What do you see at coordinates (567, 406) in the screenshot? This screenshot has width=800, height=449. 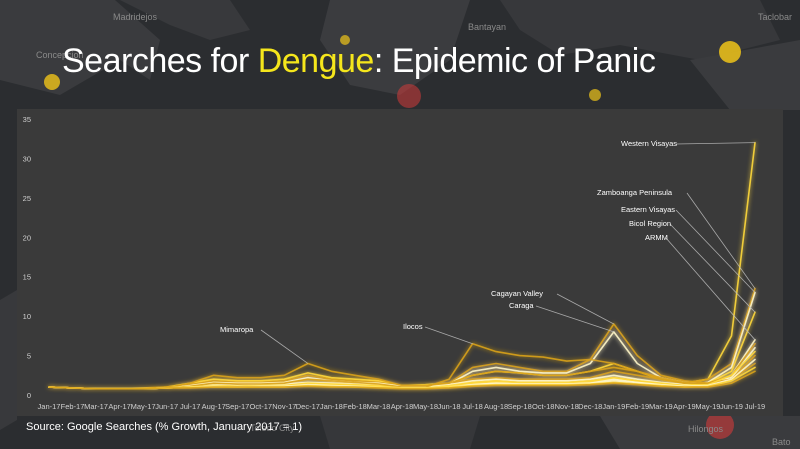 I see `x-tick-label: Nov-18` at bounding box center [567, 406].